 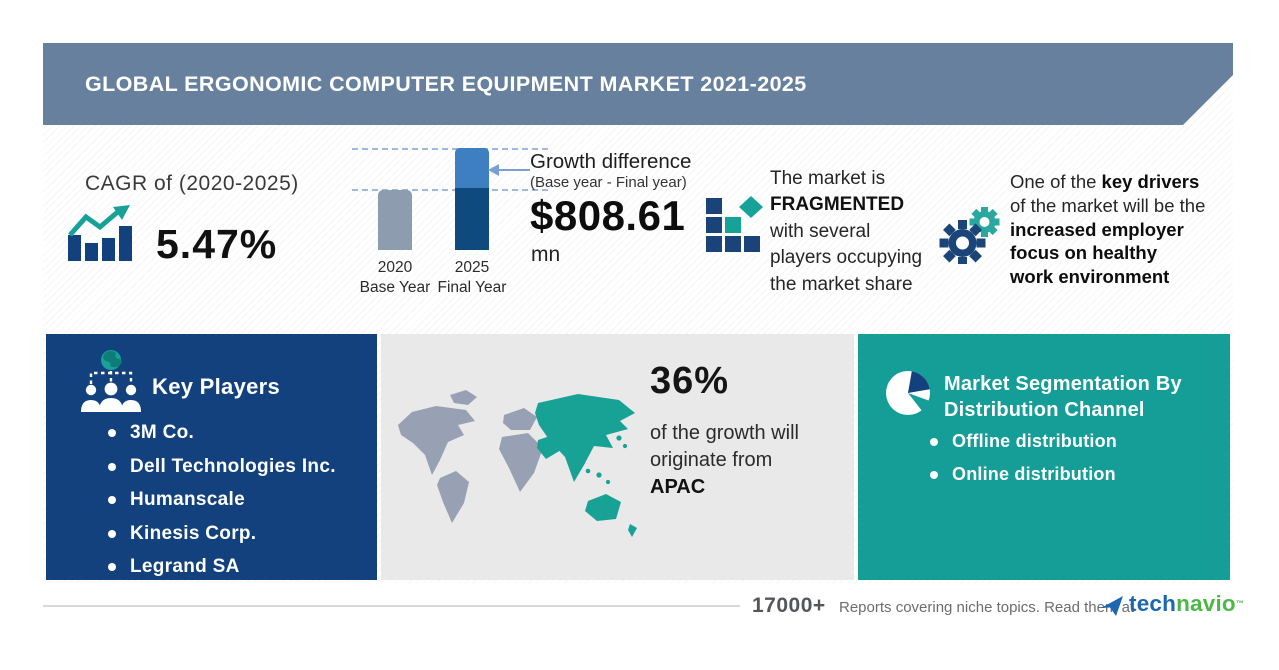 I want to click on driver-line1-regular: One of the, so click(x=1056, y=181).